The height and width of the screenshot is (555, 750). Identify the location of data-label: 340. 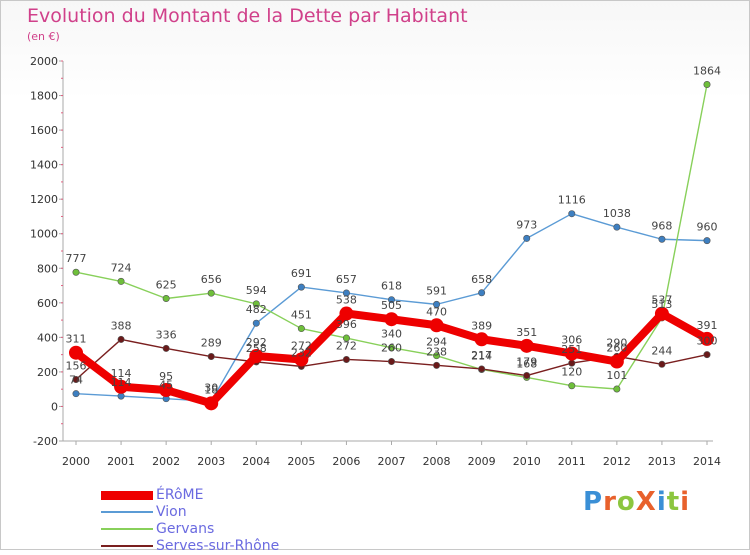
(391, 334).